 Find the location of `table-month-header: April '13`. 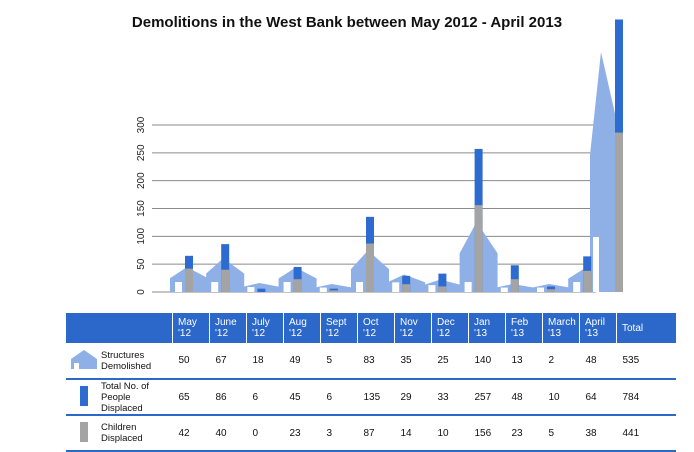

table-month-header: April '13 is located at coordinates (598, 328).